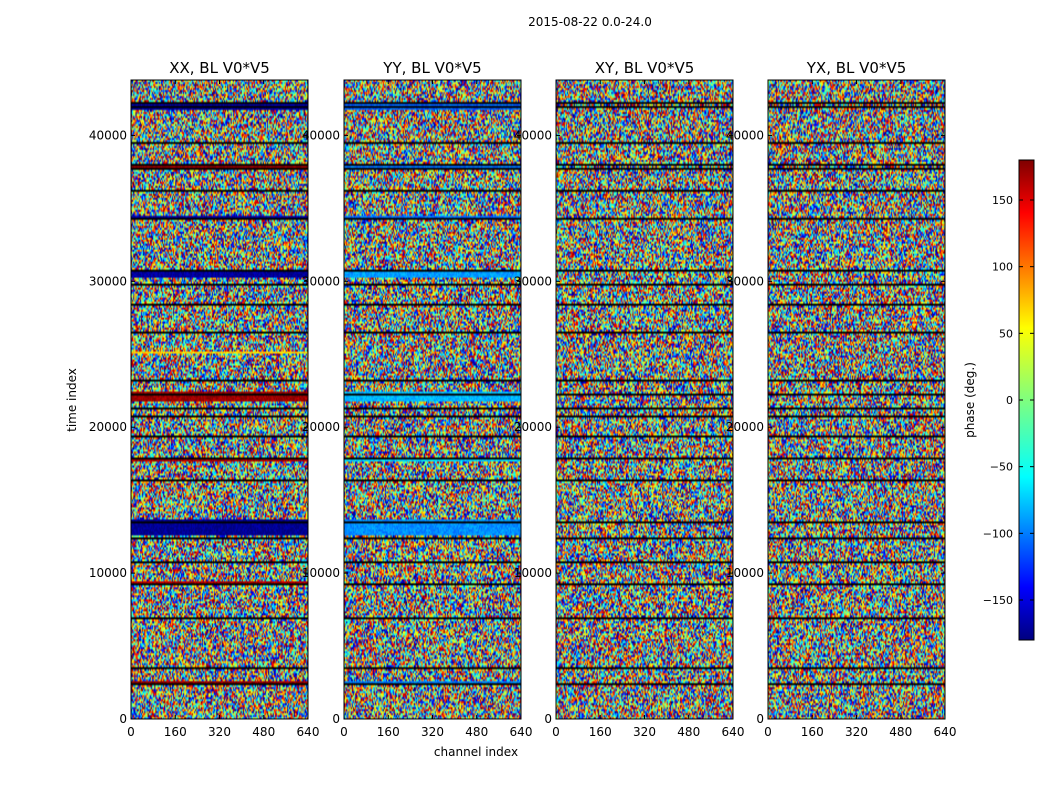 The height and width of the screenshot is (800, 1050). What do you see at coordinates (1006, 333) in the screenshot?
I see `colorbar-tick-label: 50` at bounding box center [1006, 333].